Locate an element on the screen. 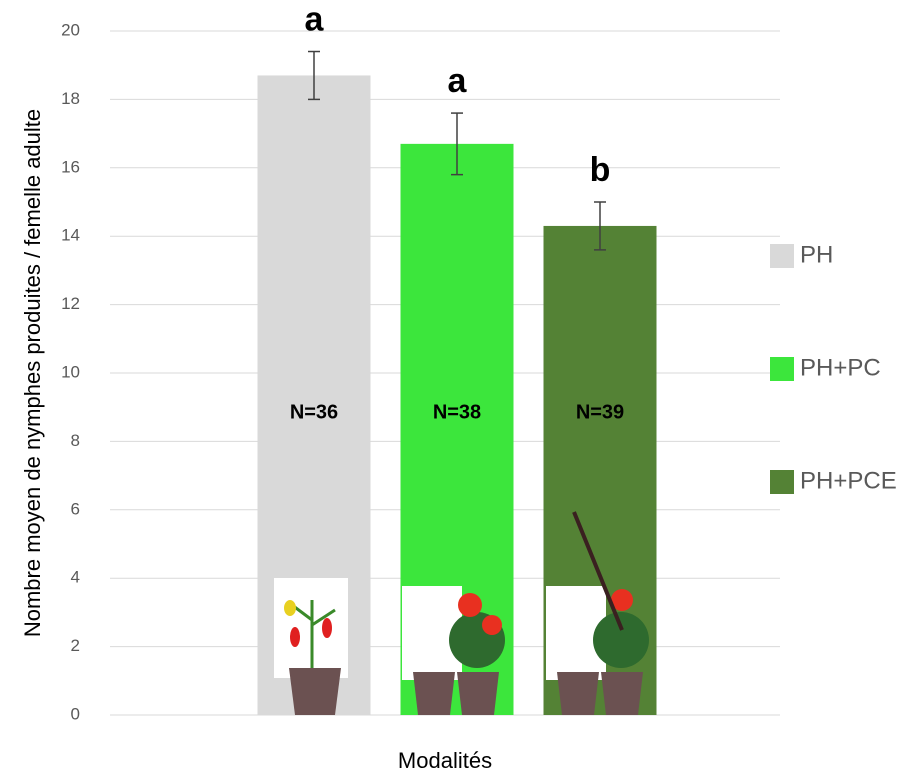 This screenshot has width=916, height=778. y-tick-label: 6 is located at coordinates (75, 508).